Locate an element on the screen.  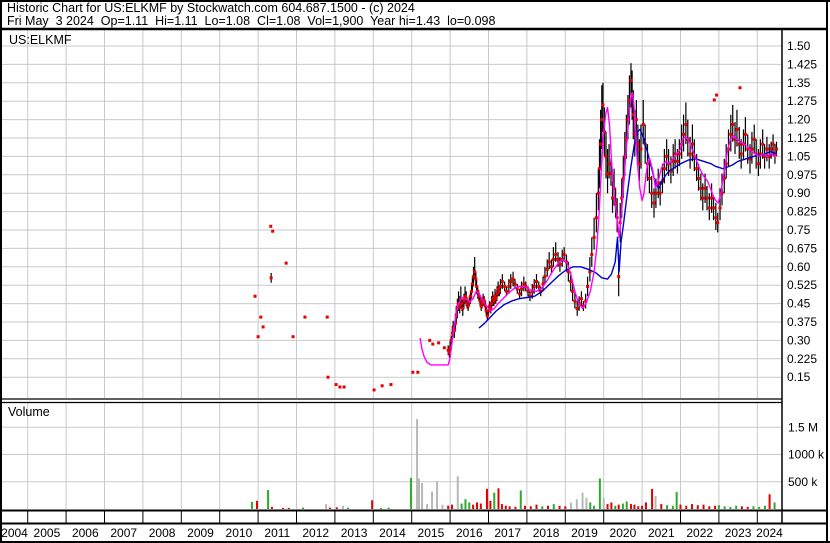
svg-text: 2020 is located at coordinates (623, 533).